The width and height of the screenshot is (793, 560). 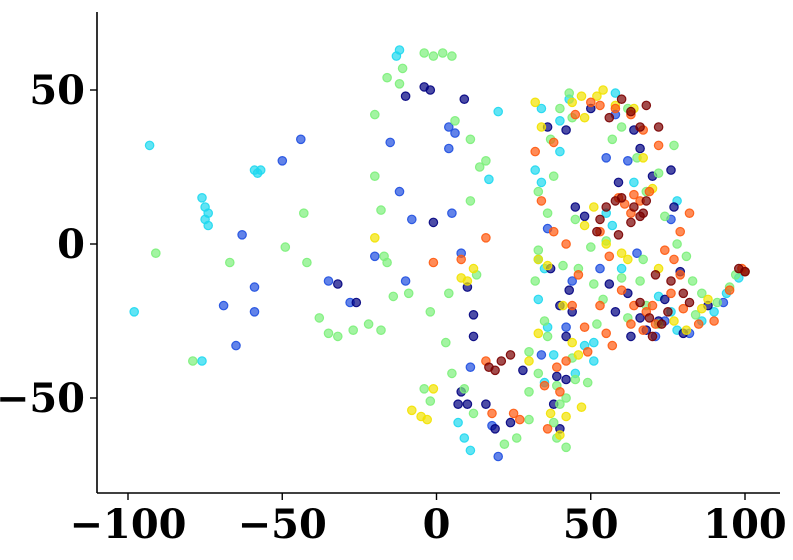 I want to click on y-tick-label: 0, so click(x=71, y=244).